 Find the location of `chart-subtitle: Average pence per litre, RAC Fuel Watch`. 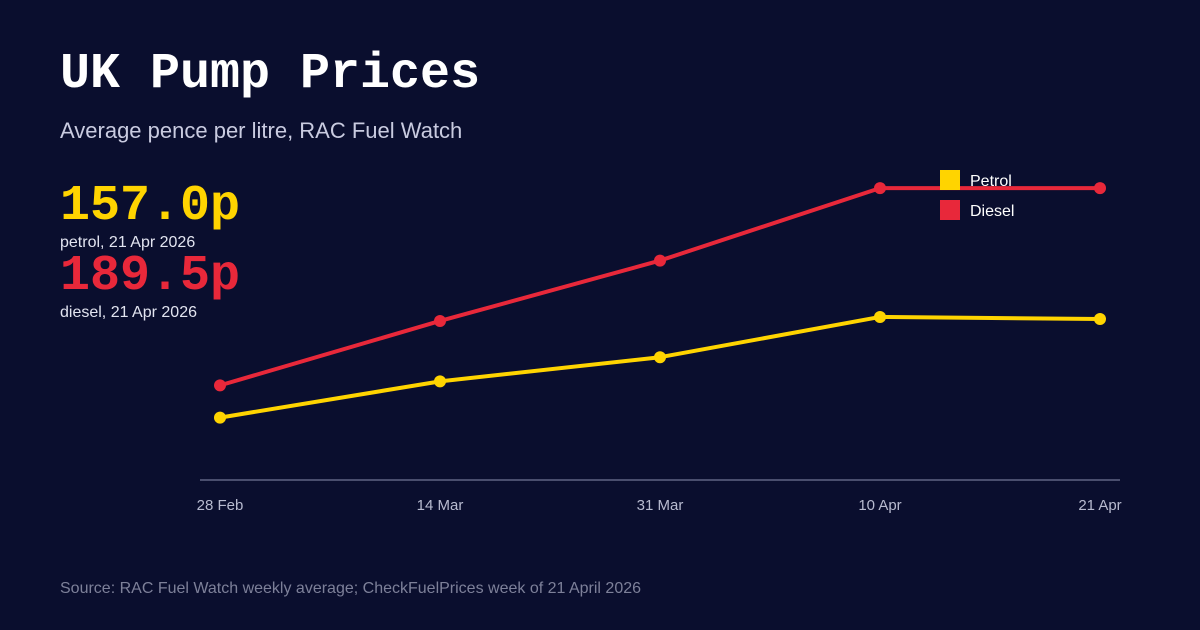

chart-subtitle: Average pence per litre, RAC Fuel Watch is located at coordinates (261, 130).